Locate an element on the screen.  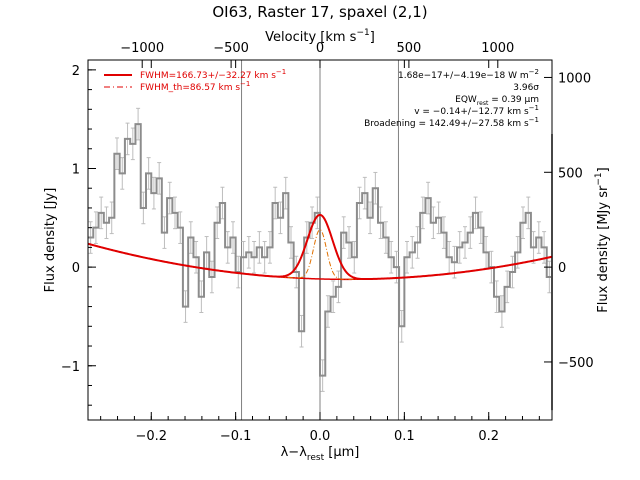
y-tick-label: 1 is located at coordinates (76, 169).